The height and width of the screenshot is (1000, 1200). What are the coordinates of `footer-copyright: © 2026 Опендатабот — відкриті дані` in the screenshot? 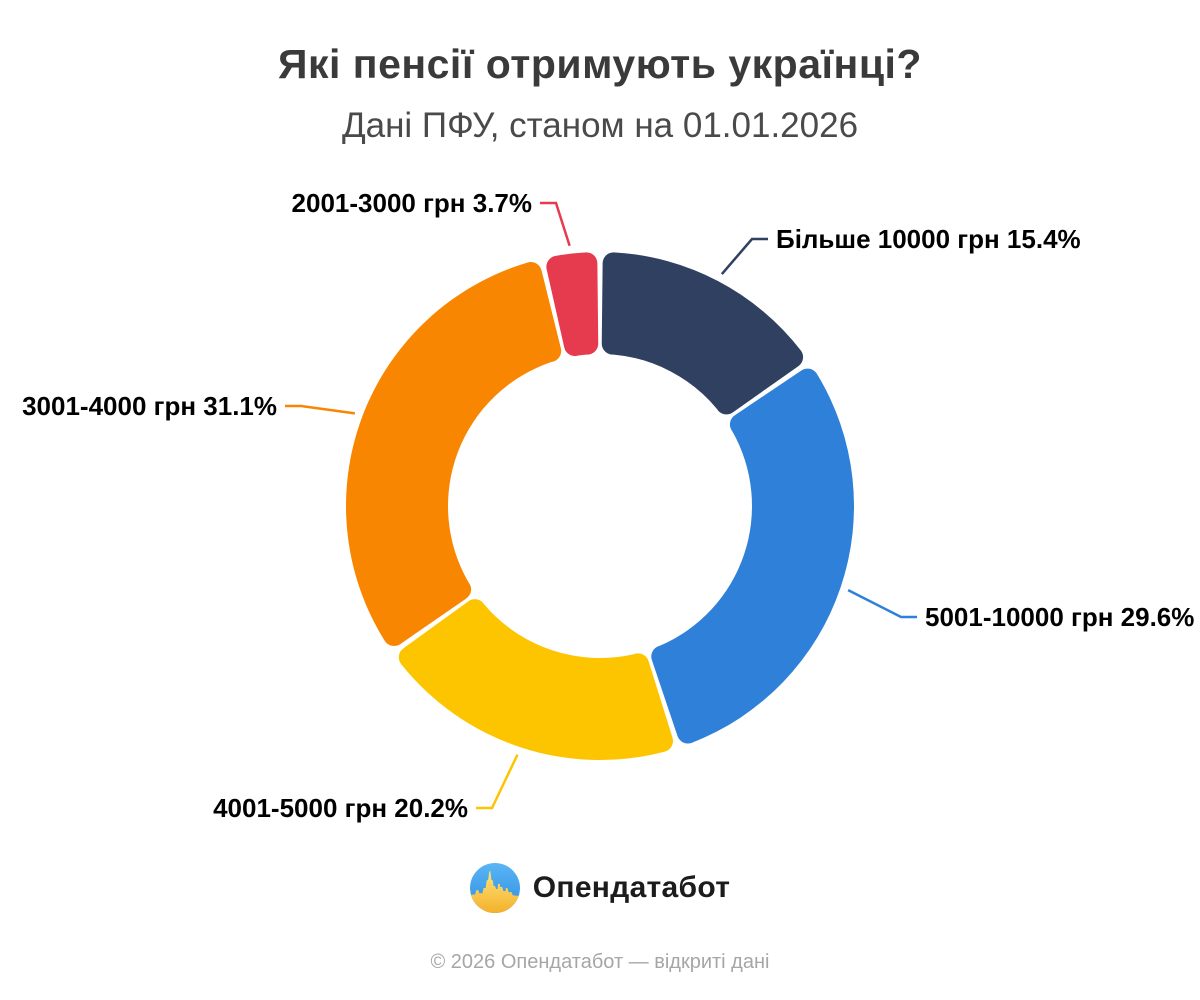 It's located at (600, 962).